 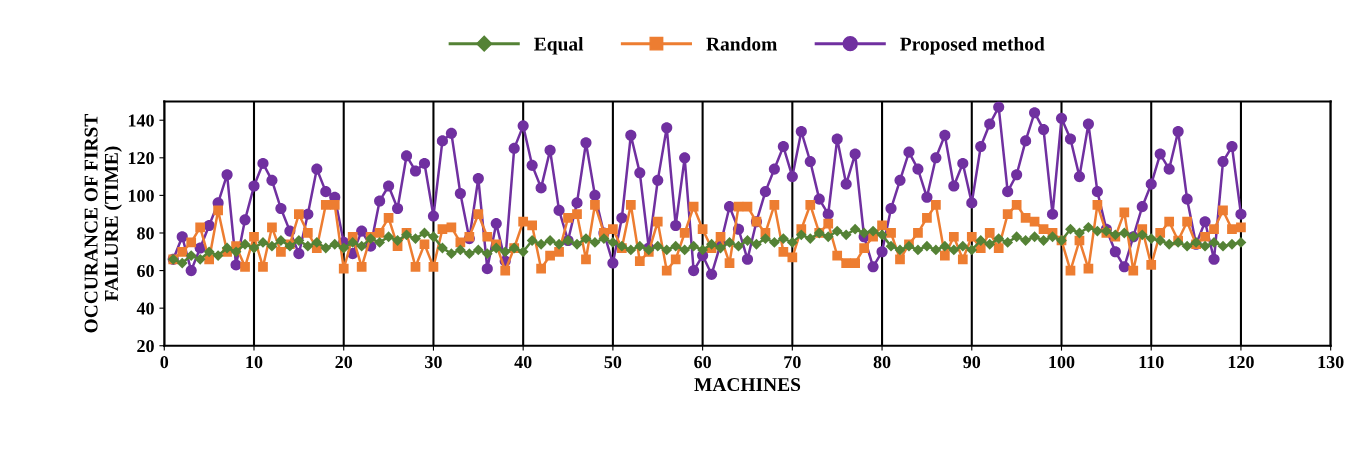 What do you see at coordinates (433, 362) in the screenshot?
I see `x-tick-label: 30` at bounding box center [433, 362].